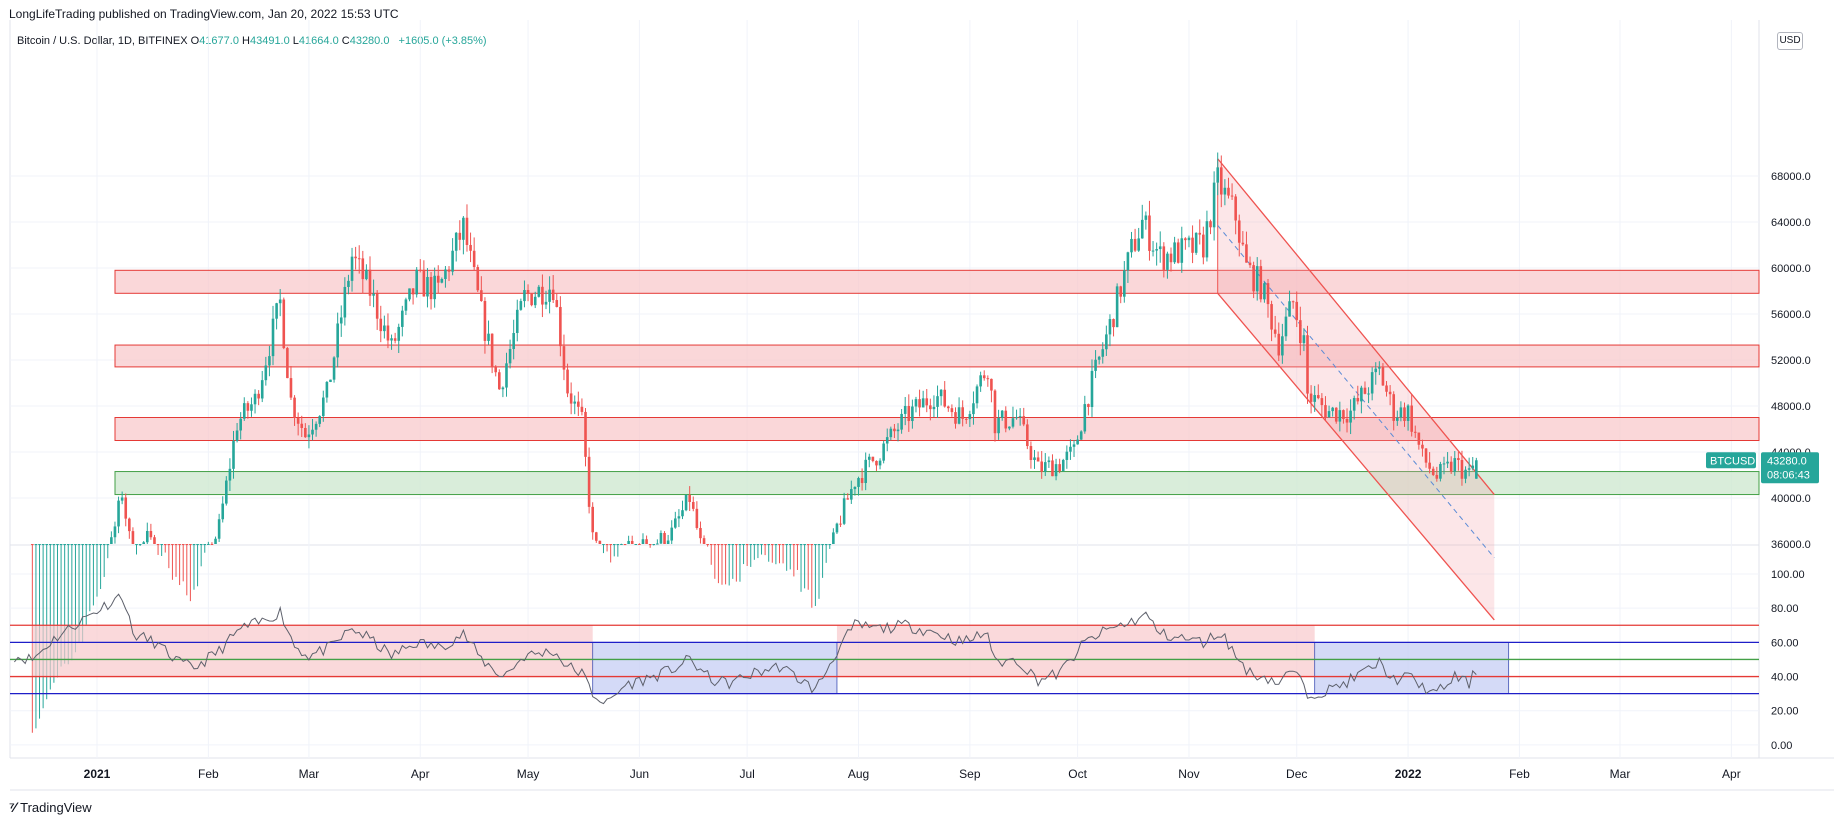 The image size is (1834, 825). What do you see at coordinates (102, 41) in the screenshot?
I see `symbol-title: Bitcoin / U.S. Dollar, 1D, BITFINEX` at bounding box center [102, 41].